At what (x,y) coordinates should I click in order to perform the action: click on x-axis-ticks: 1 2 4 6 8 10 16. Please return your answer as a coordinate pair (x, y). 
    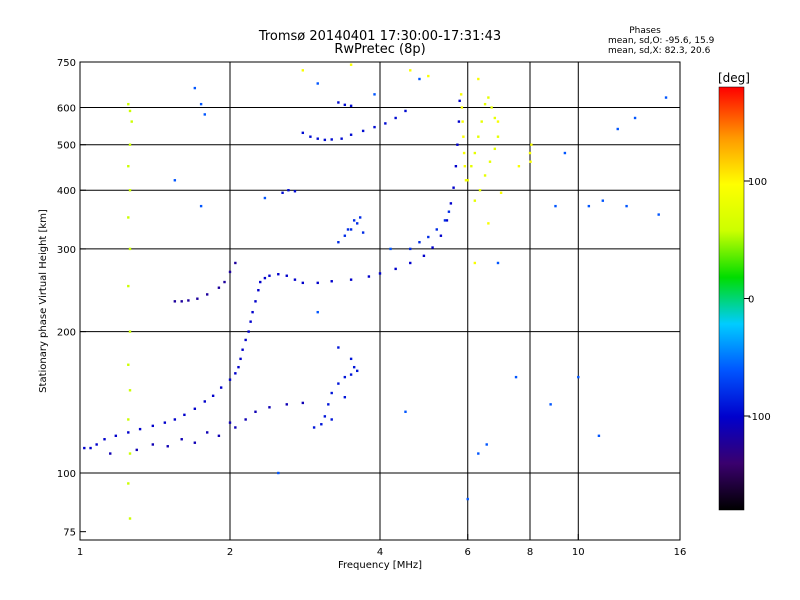
    Looking at the image, I should click on (381, 546).